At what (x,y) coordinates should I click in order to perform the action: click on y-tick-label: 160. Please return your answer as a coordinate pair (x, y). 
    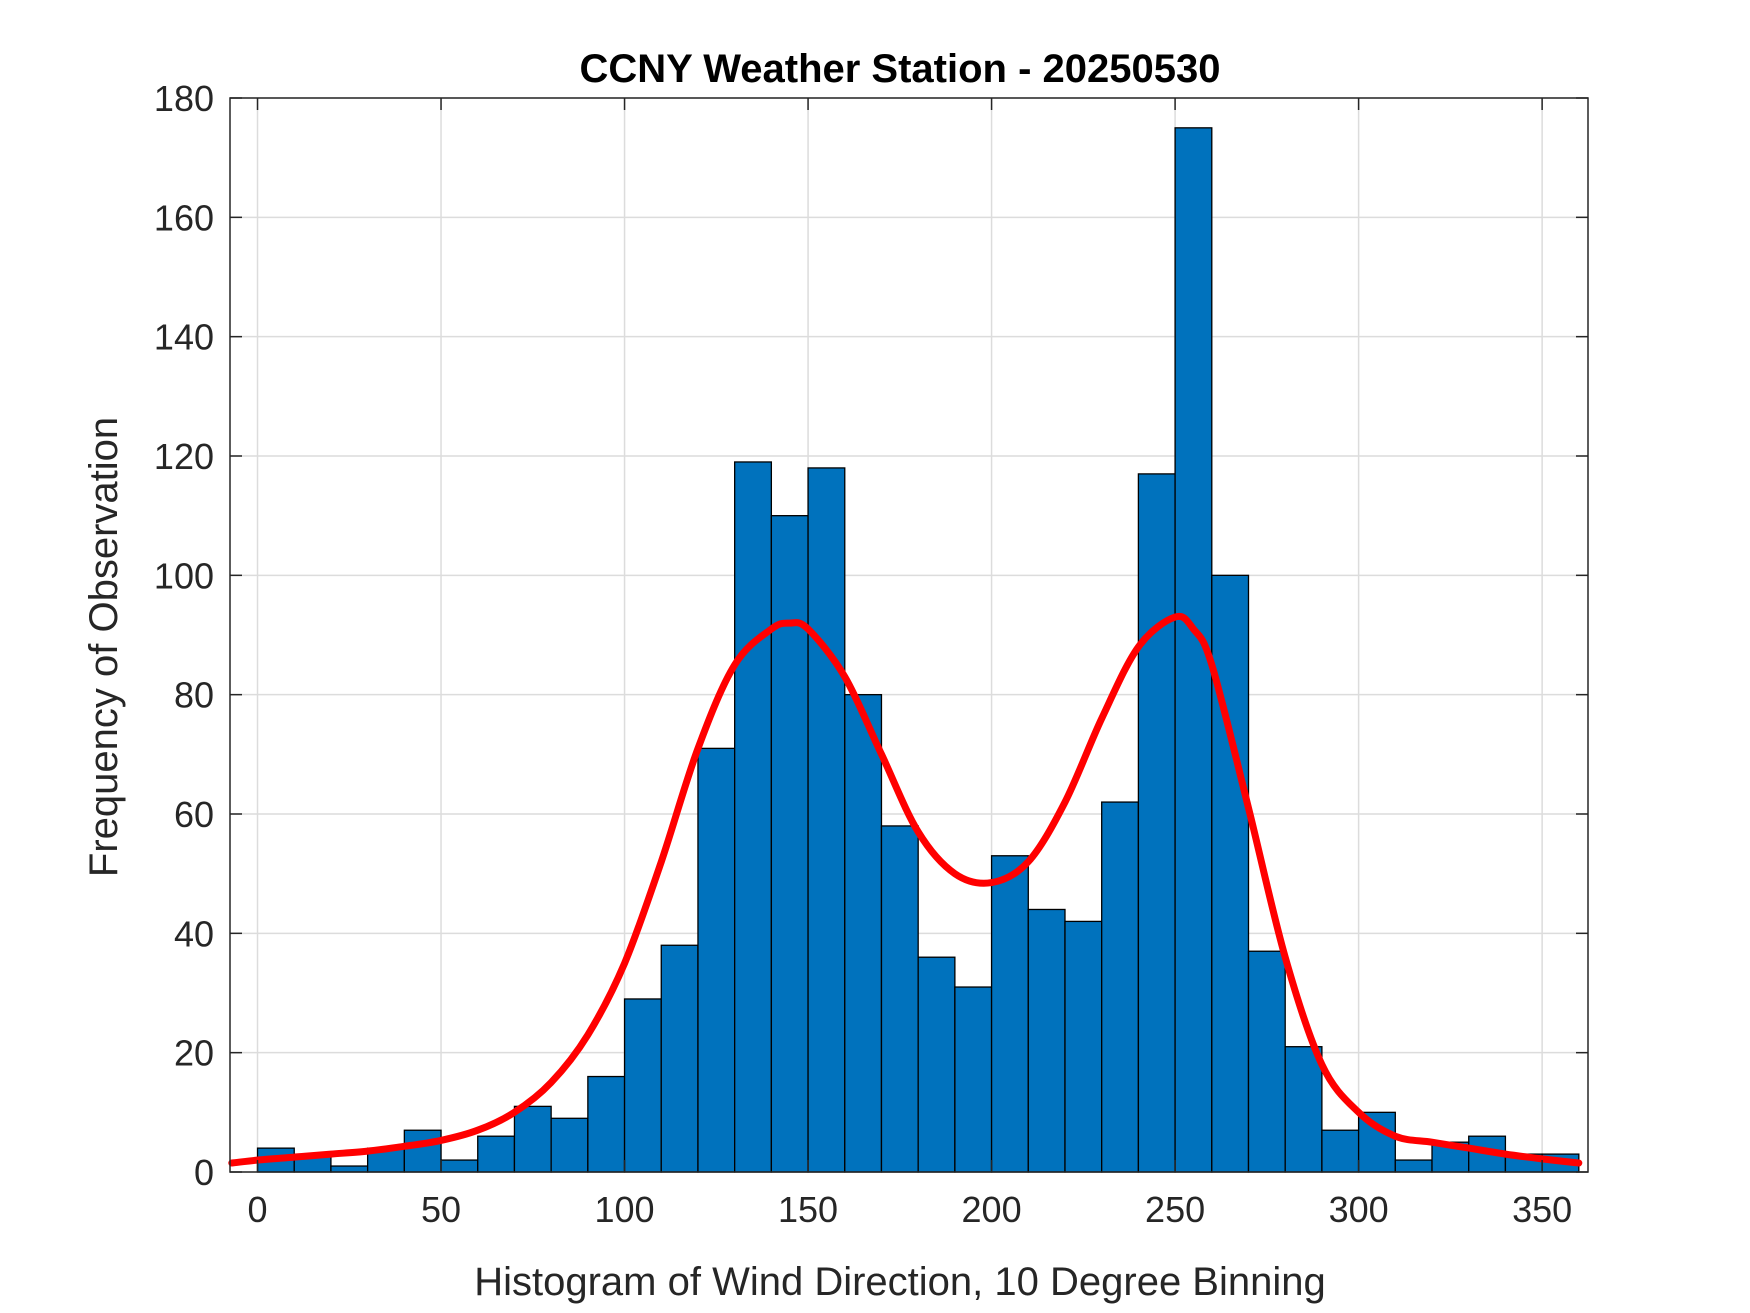
    Looking at the image, I should click on (184, 217).